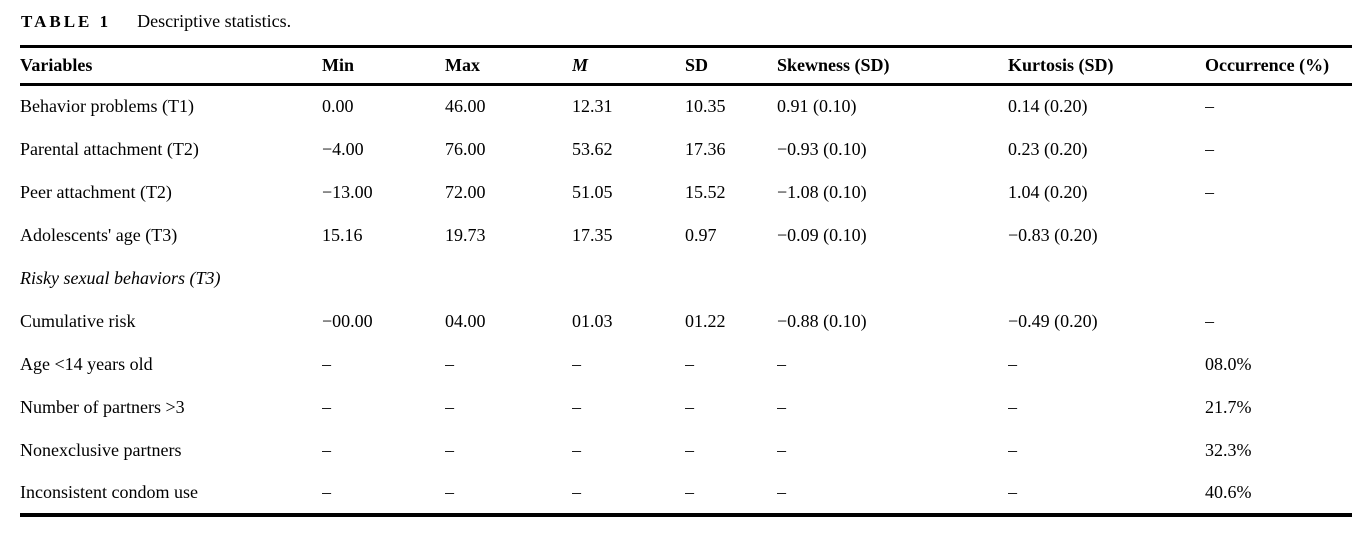 This screenshot has width=1372, height=538. I want to click on cell-sd: 17.36, so click(705, 148).